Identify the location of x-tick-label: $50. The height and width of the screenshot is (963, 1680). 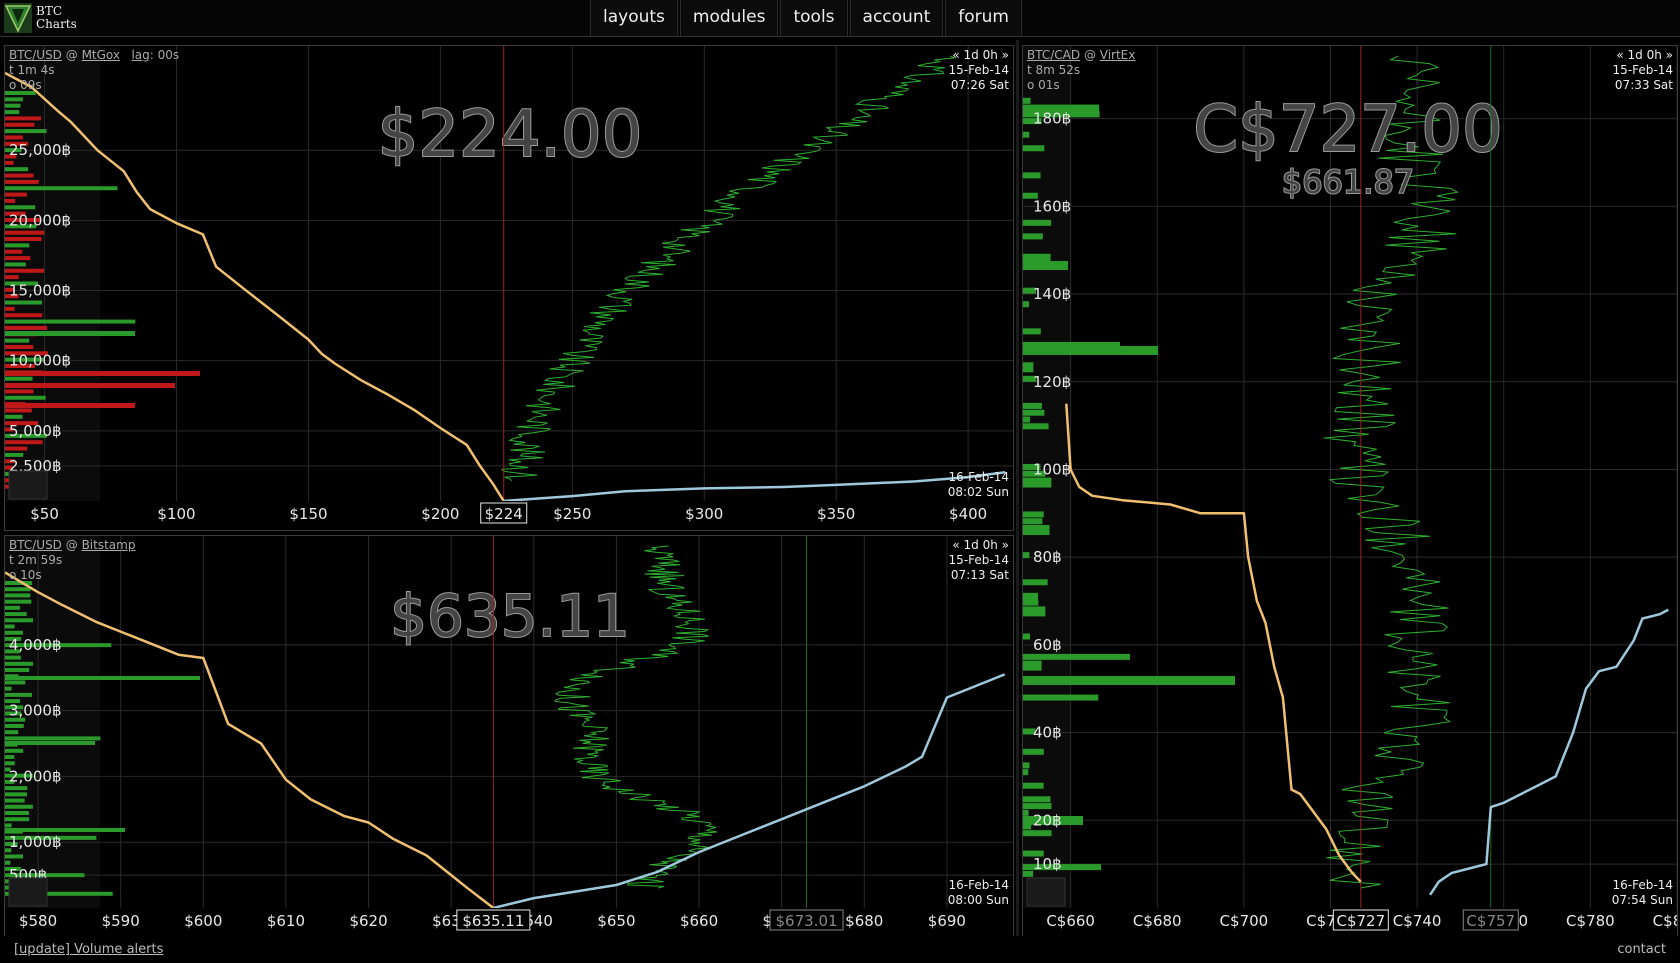
(44, 514).